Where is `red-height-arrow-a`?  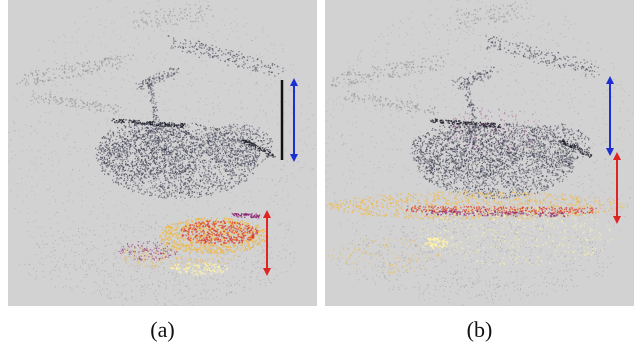
red-height-arrow-a is located at coordinates (267, 243).